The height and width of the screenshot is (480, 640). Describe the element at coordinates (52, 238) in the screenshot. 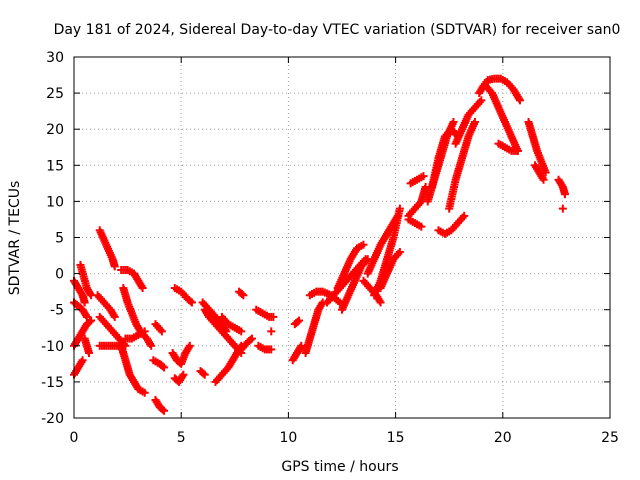

I see `y-tick-labels: -20 -15 -10 -5 0 5 10 15 20 25 30` at that location.